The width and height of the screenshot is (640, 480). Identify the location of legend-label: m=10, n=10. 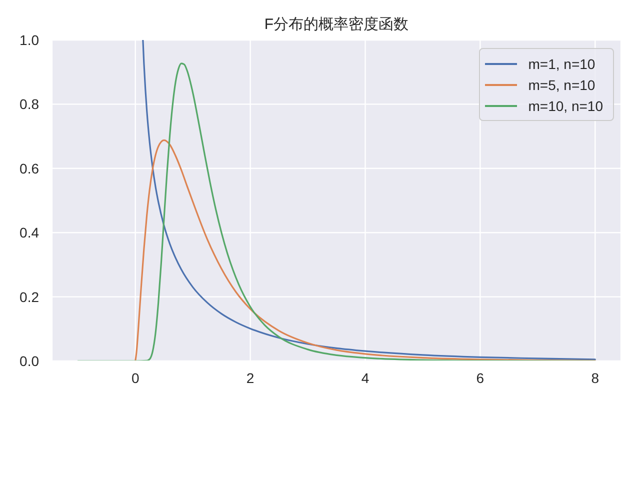
(565, 106).